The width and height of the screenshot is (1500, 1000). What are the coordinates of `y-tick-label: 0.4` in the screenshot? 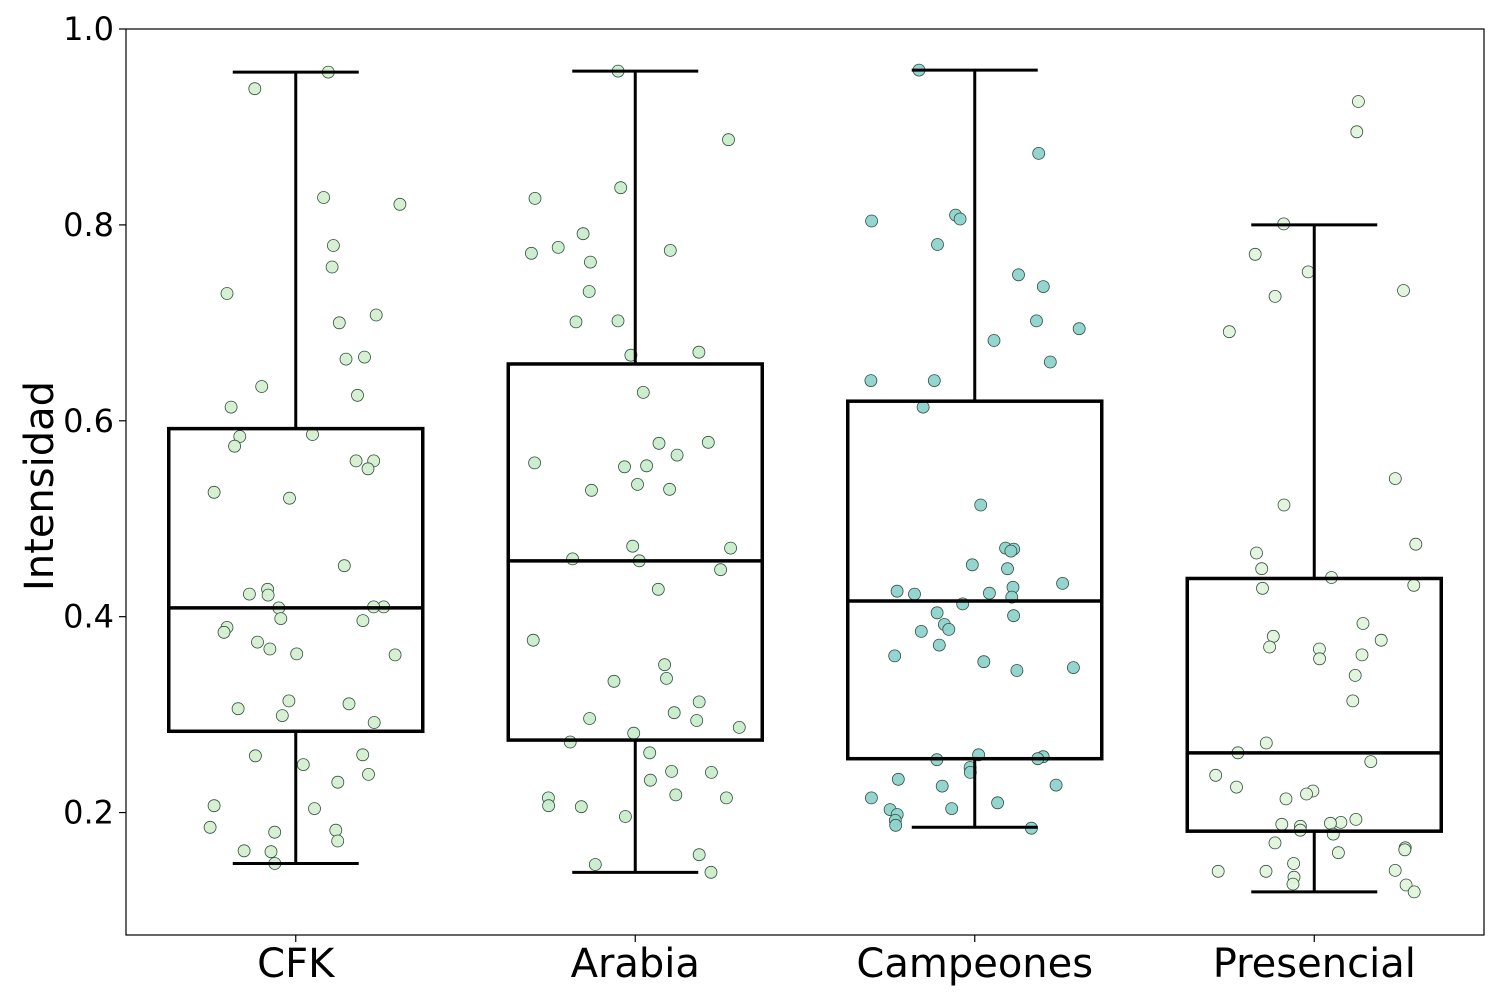 It's located at (88, 617).